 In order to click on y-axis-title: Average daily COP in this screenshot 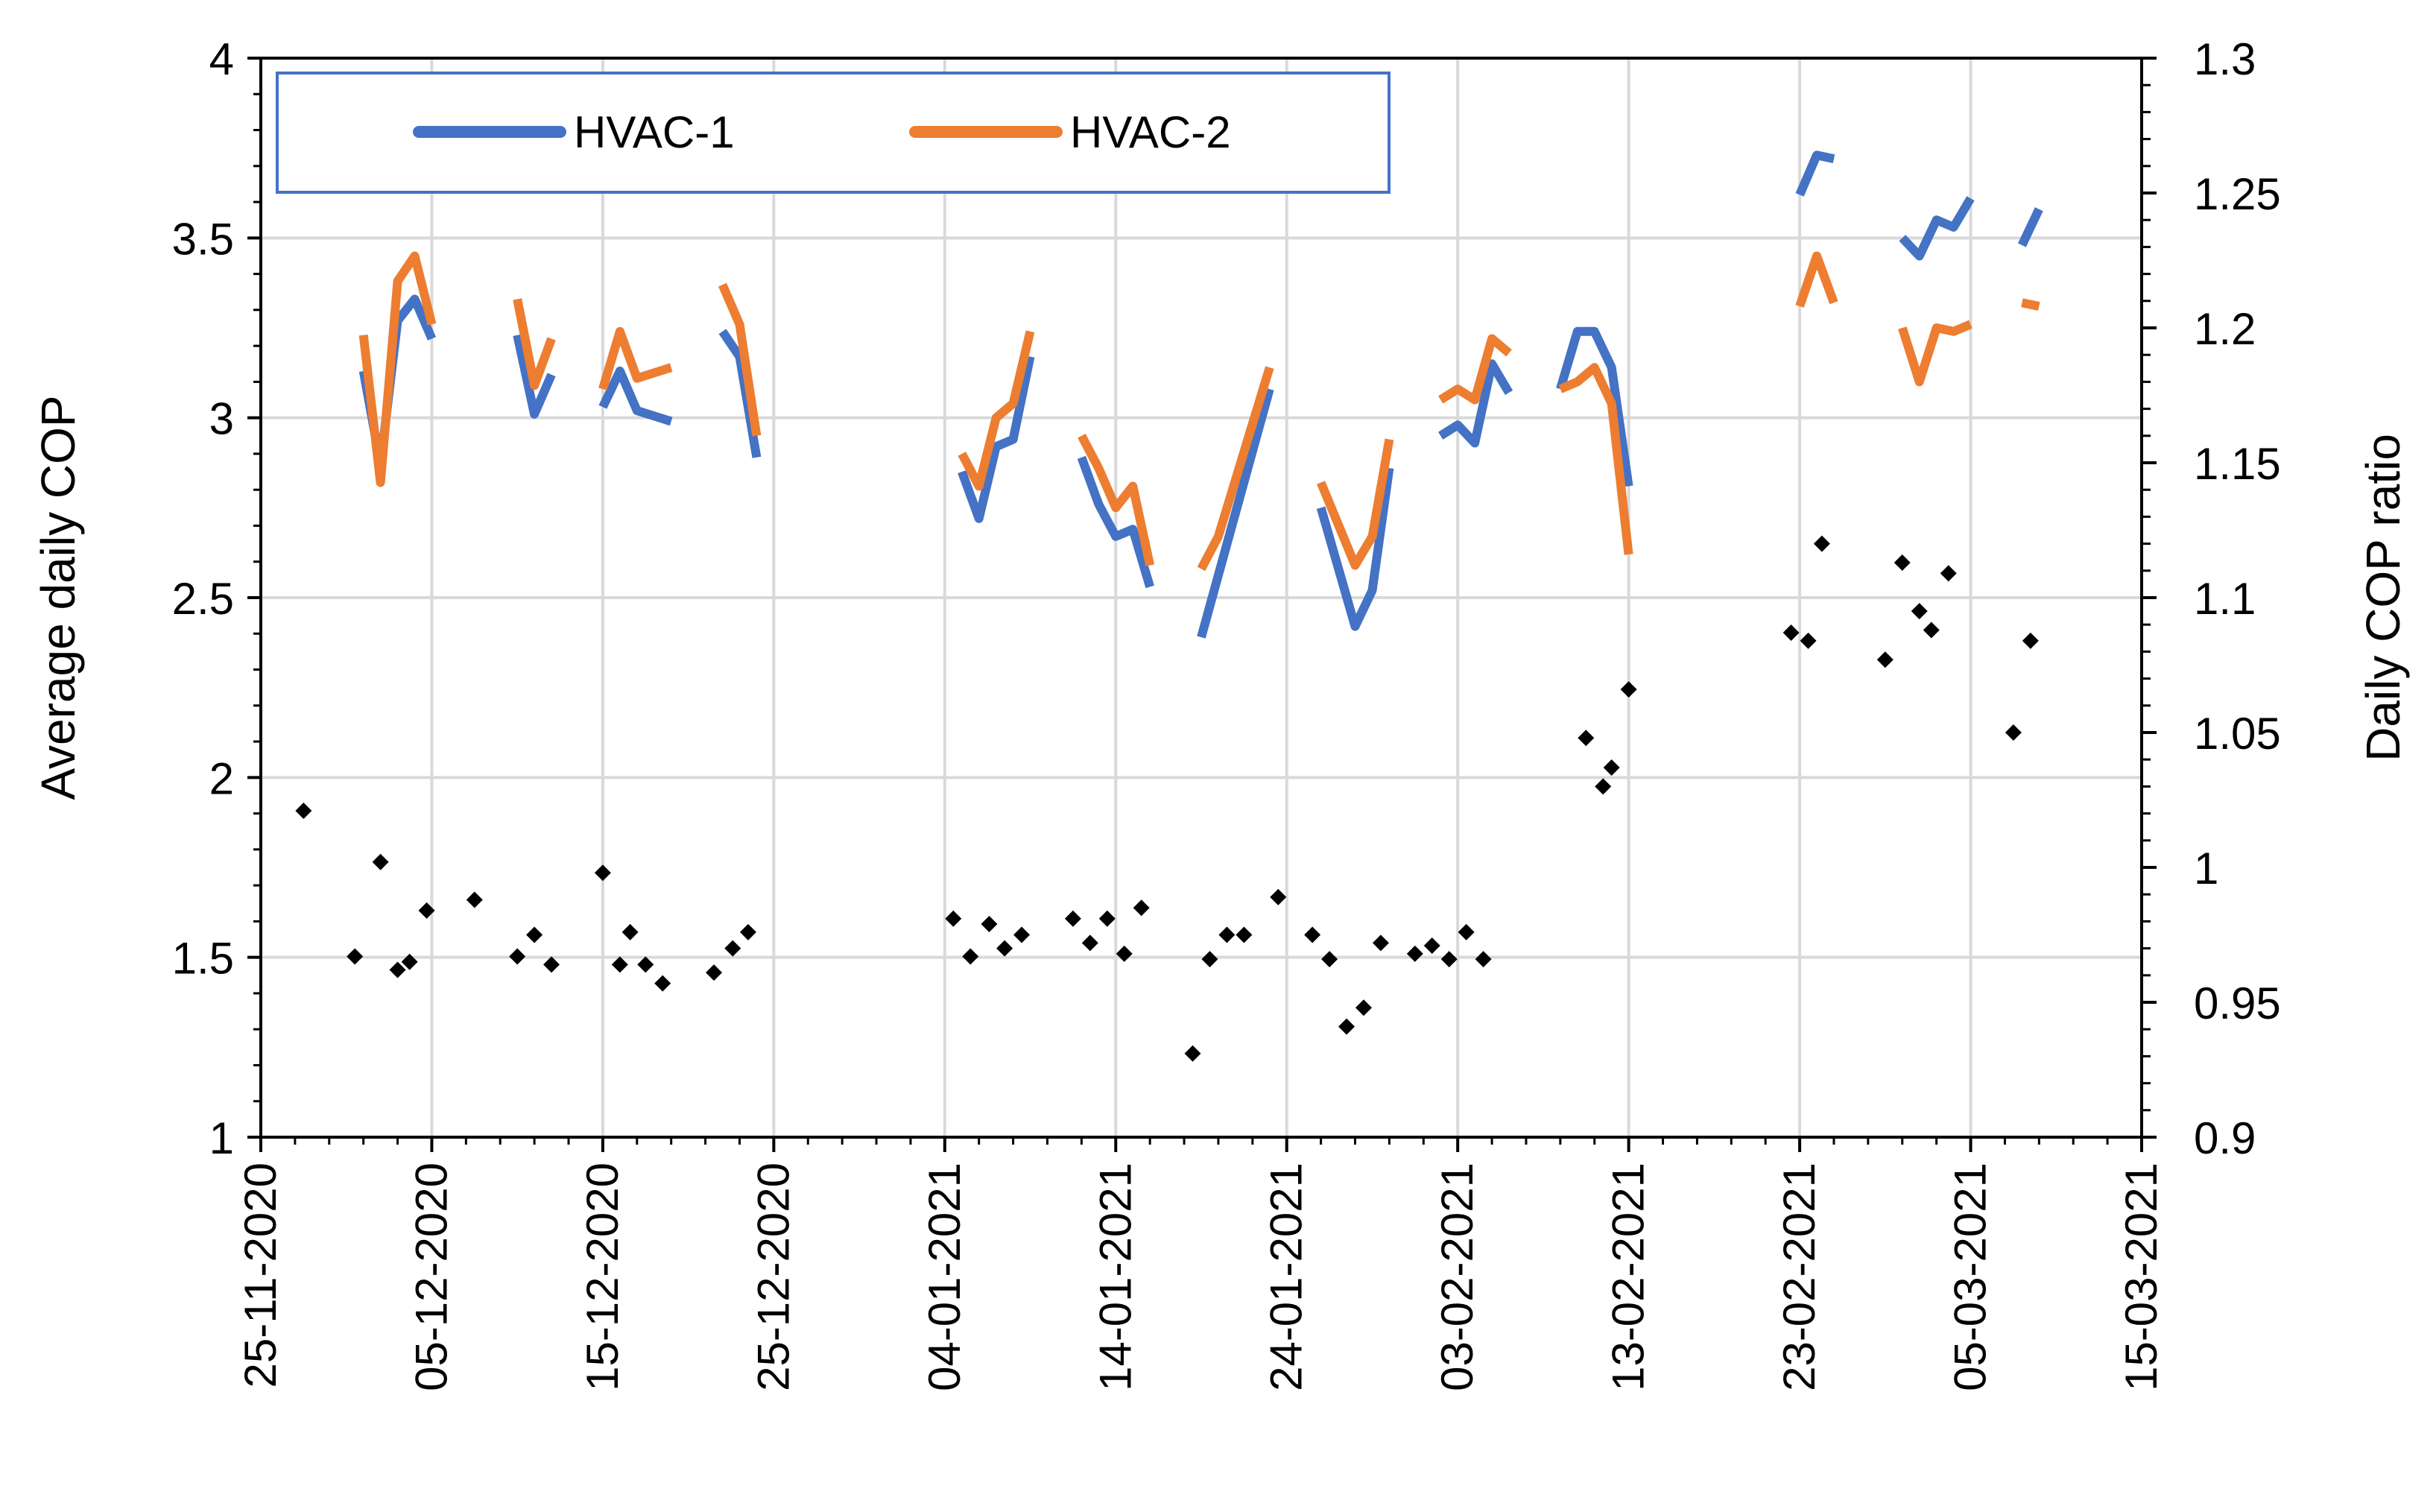, I will do `click(58, 597)`.